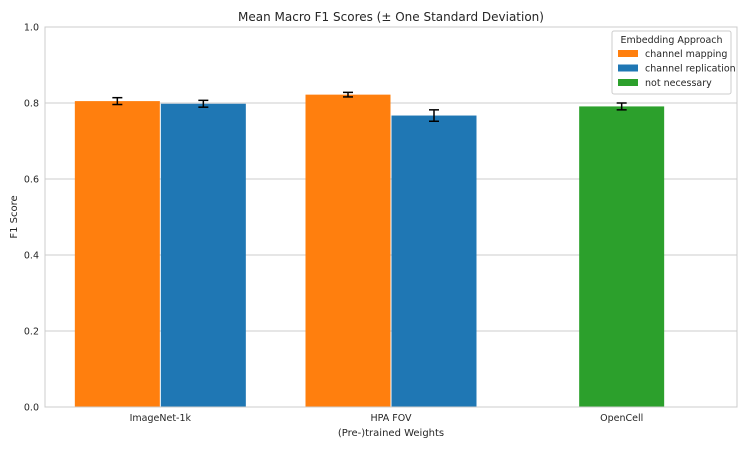  Describe the element at coordinates (31, 256) in the screenshot. I see `y-tick-label: 0.4` at that location.